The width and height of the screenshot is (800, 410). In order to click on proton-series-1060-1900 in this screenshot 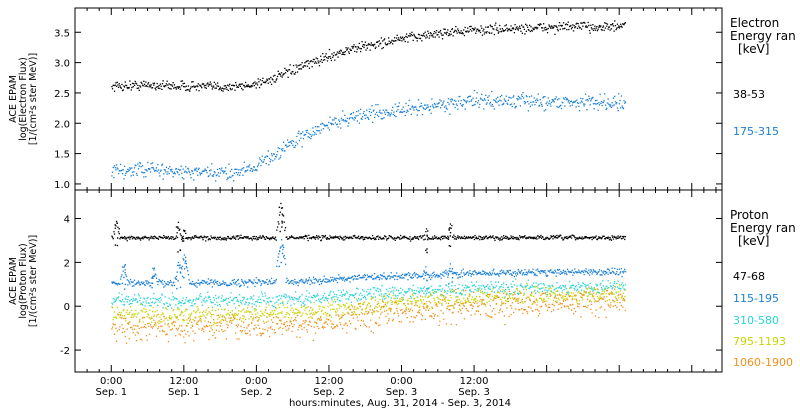, I will do `click(369, 315)`.